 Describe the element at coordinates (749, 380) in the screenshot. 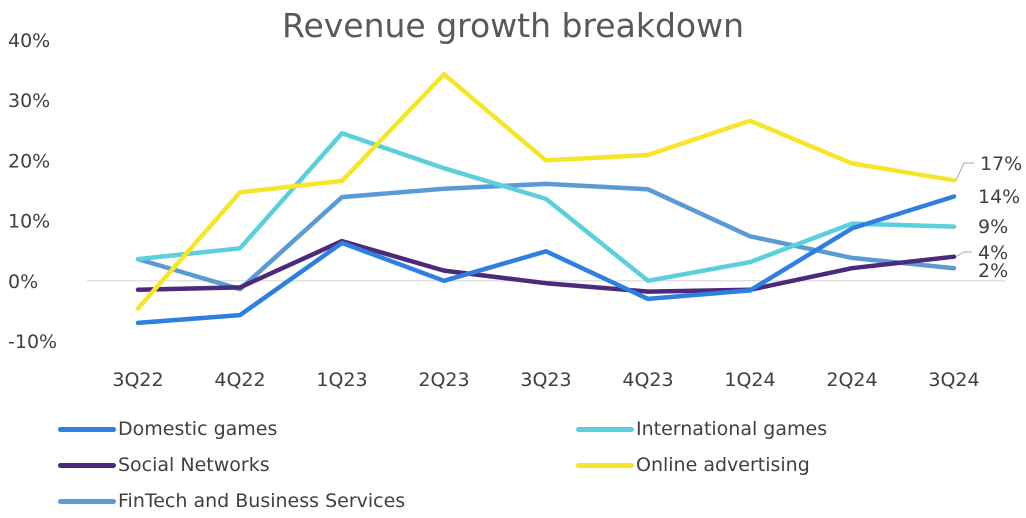

I see `x-tick-label: 1Q24` at that location.